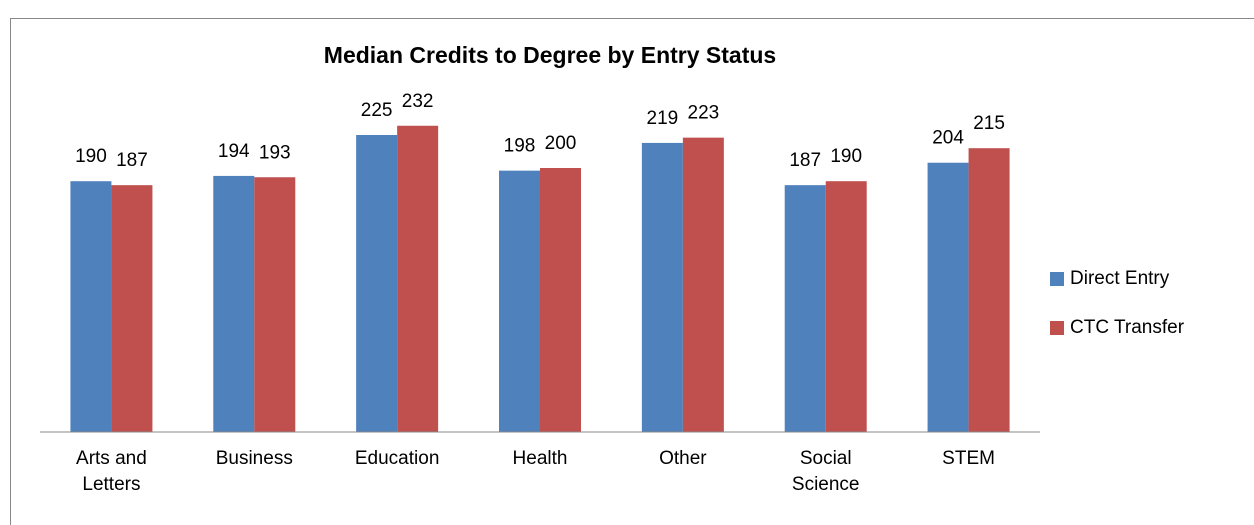 This screenshot has height=525, width=1254. Describe the element at coordinates (377, 110) in the screenshot. I see `data-label: 225` at that location.